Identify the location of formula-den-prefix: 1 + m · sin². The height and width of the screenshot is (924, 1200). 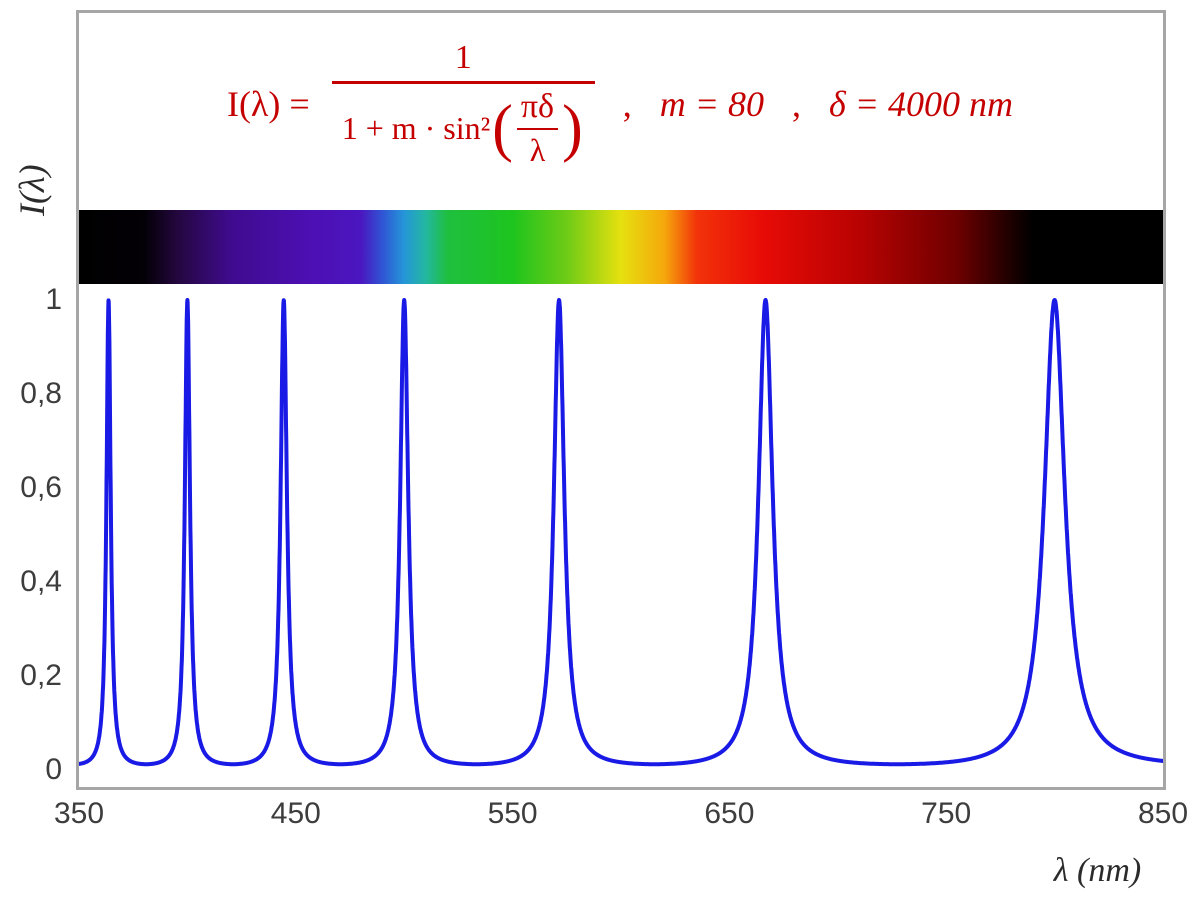
(416, 128).